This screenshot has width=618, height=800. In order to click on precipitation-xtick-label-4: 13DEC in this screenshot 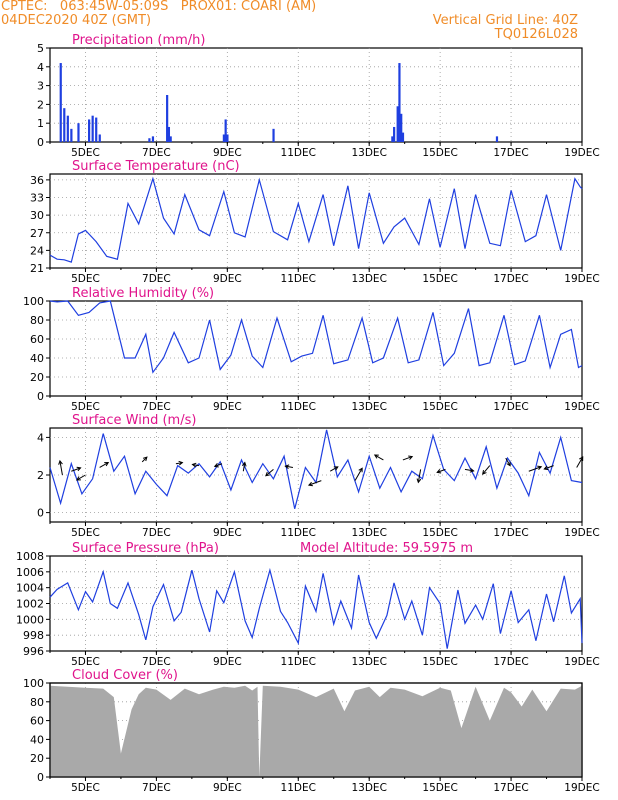, I will do `click(368, 153)`.